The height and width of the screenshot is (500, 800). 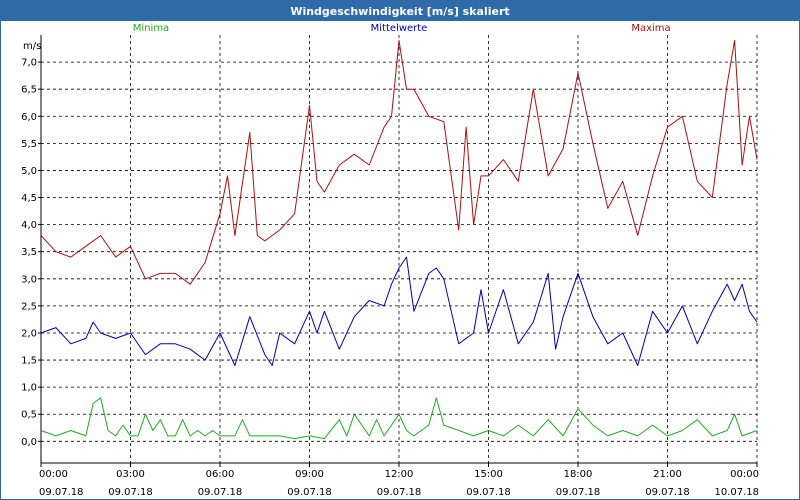 I want to click on legend-mittelwerte: Mittelwerte, so click(x=399, y=28).